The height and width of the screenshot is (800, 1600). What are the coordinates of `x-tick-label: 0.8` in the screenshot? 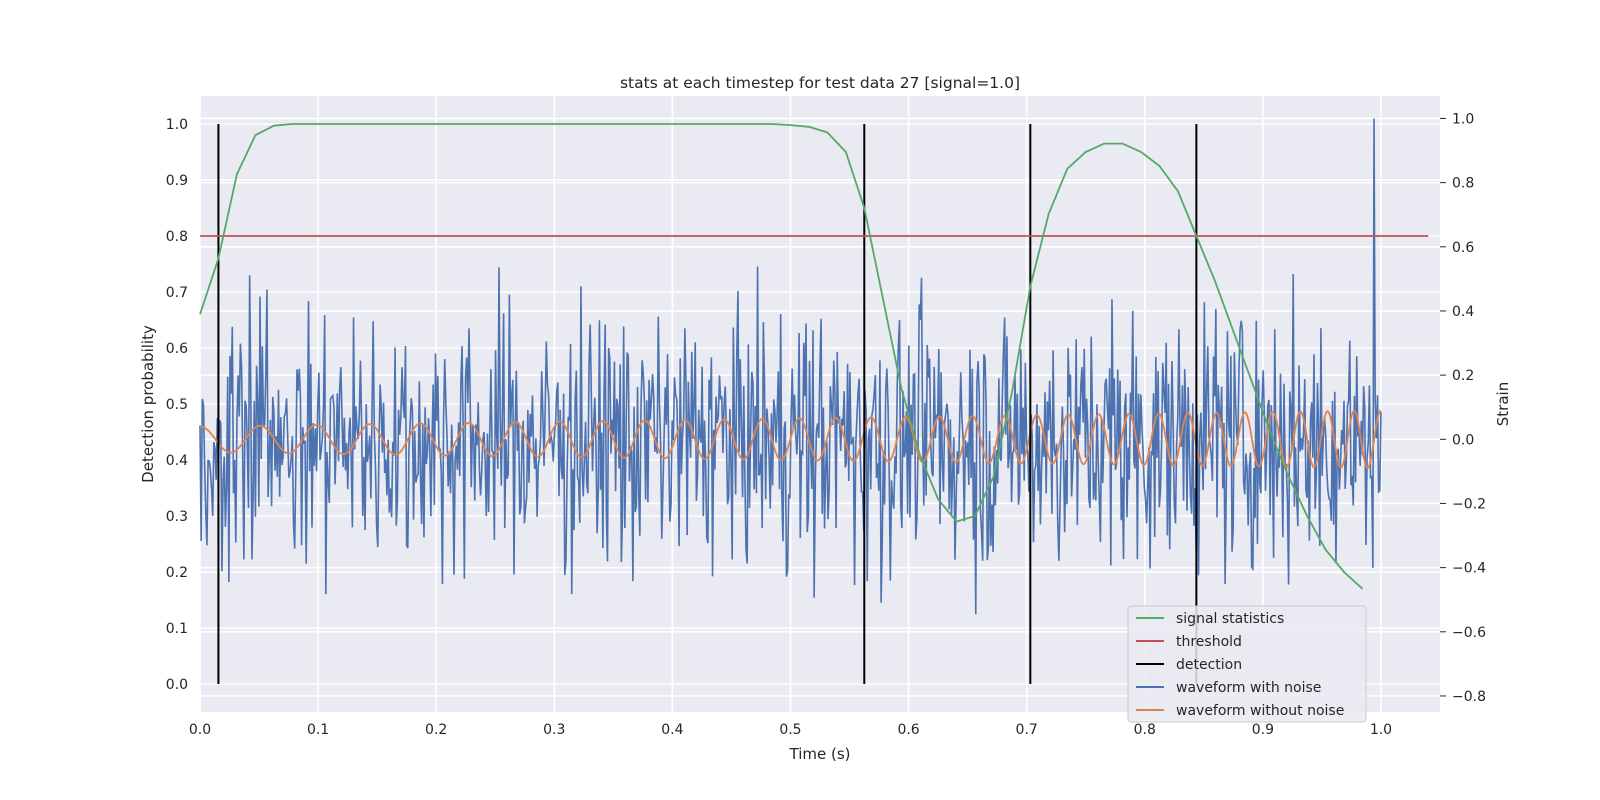 It's located at (1145, 730).